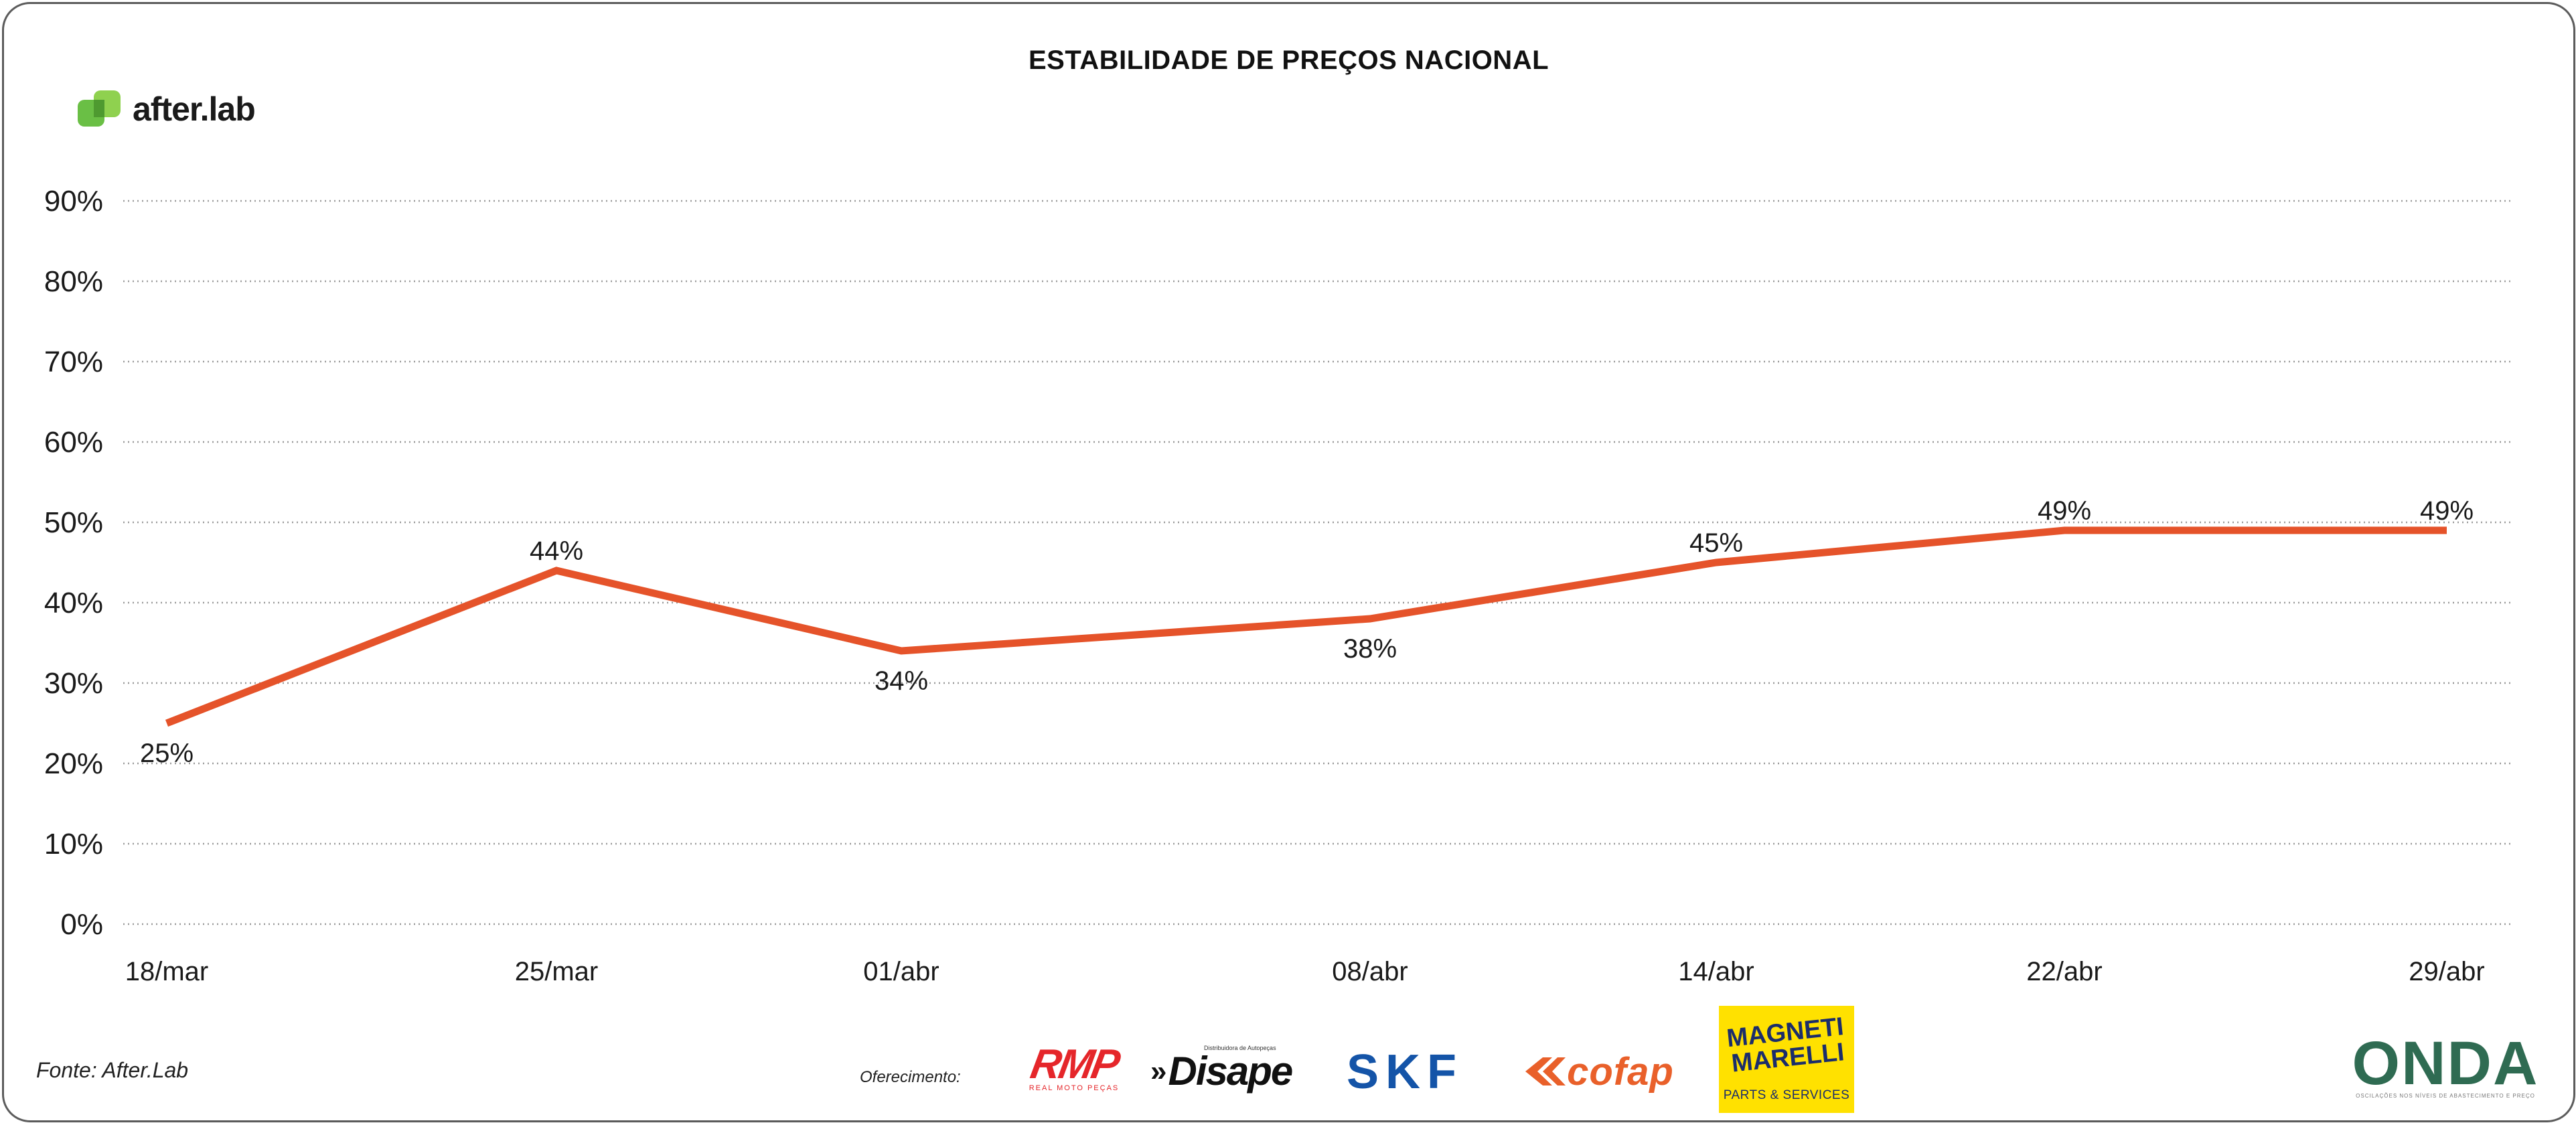  I want to click on data-label: 34%, so click(901, 681).